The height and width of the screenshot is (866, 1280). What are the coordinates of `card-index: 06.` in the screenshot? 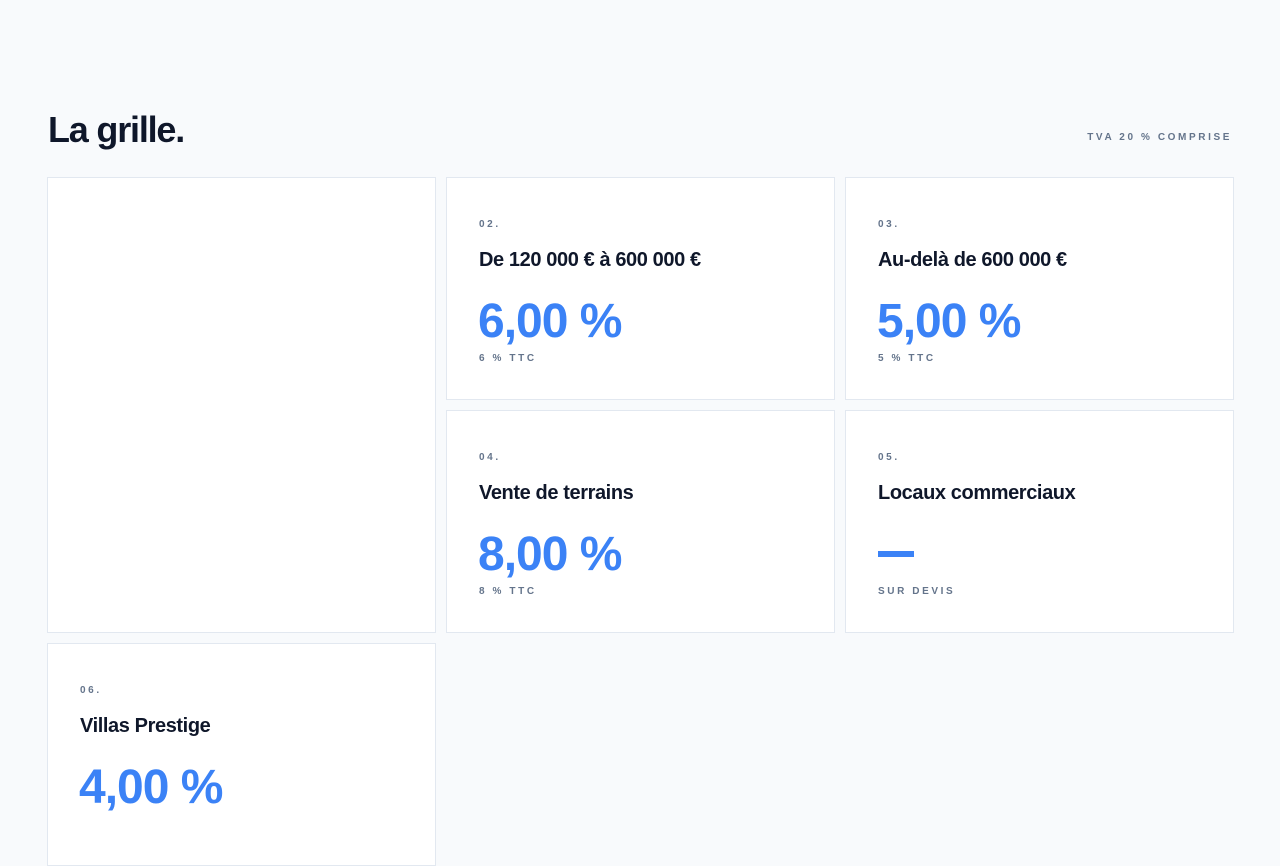 It's located at (91, 690).